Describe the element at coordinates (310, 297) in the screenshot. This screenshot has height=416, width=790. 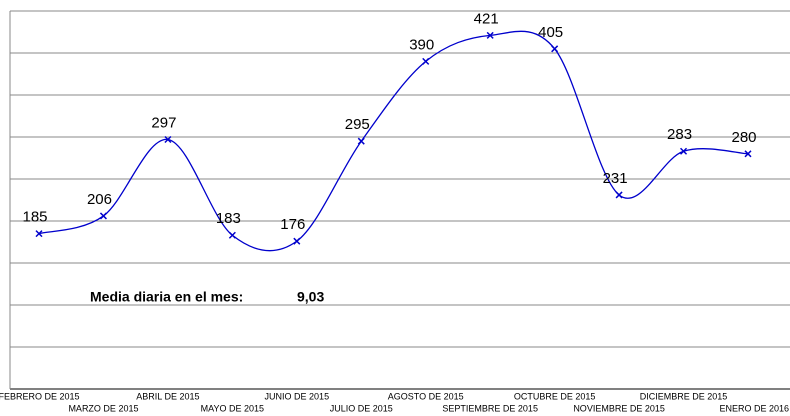
I see `annotation-value: 9,03` at that location.